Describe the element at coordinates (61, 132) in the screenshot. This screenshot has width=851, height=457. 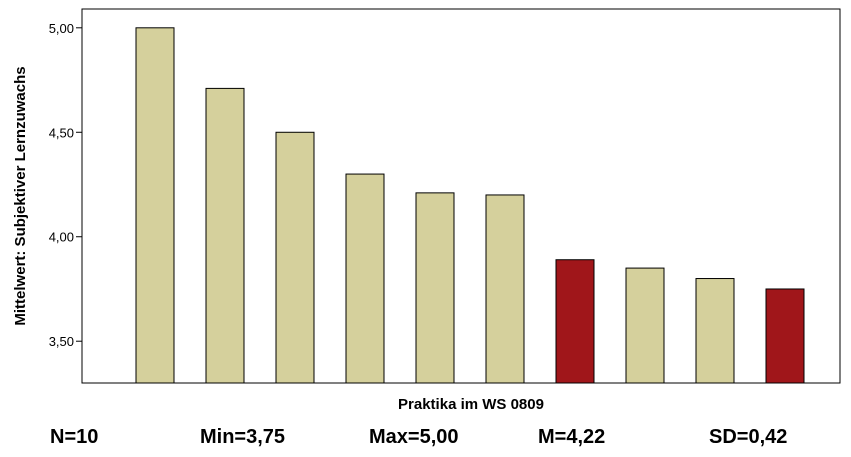
I see `y-tick-label: 4,50` at that location.